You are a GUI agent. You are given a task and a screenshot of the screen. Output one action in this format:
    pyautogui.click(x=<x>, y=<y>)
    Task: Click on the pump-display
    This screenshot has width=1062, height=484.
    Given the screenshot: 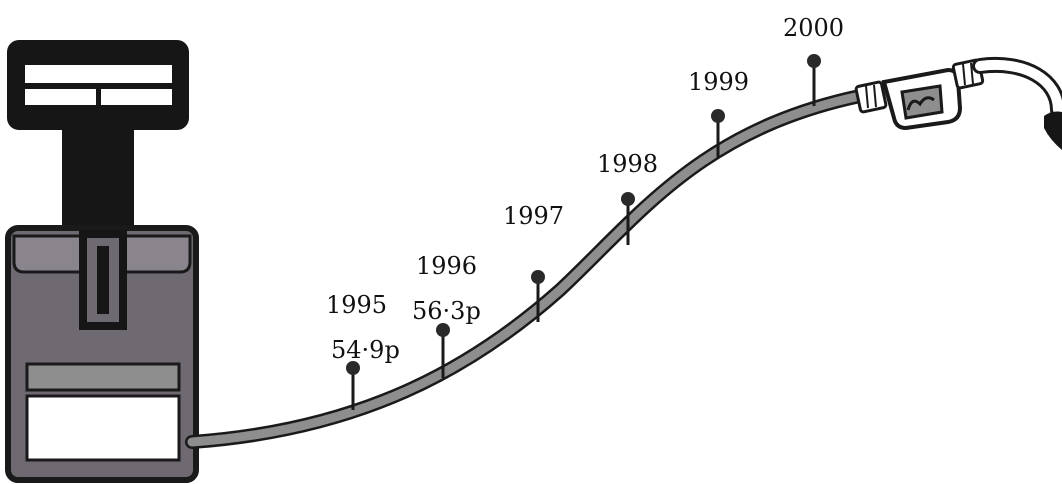 What is the action you would take?
    pyautogui.click(x=98, y=85)
    